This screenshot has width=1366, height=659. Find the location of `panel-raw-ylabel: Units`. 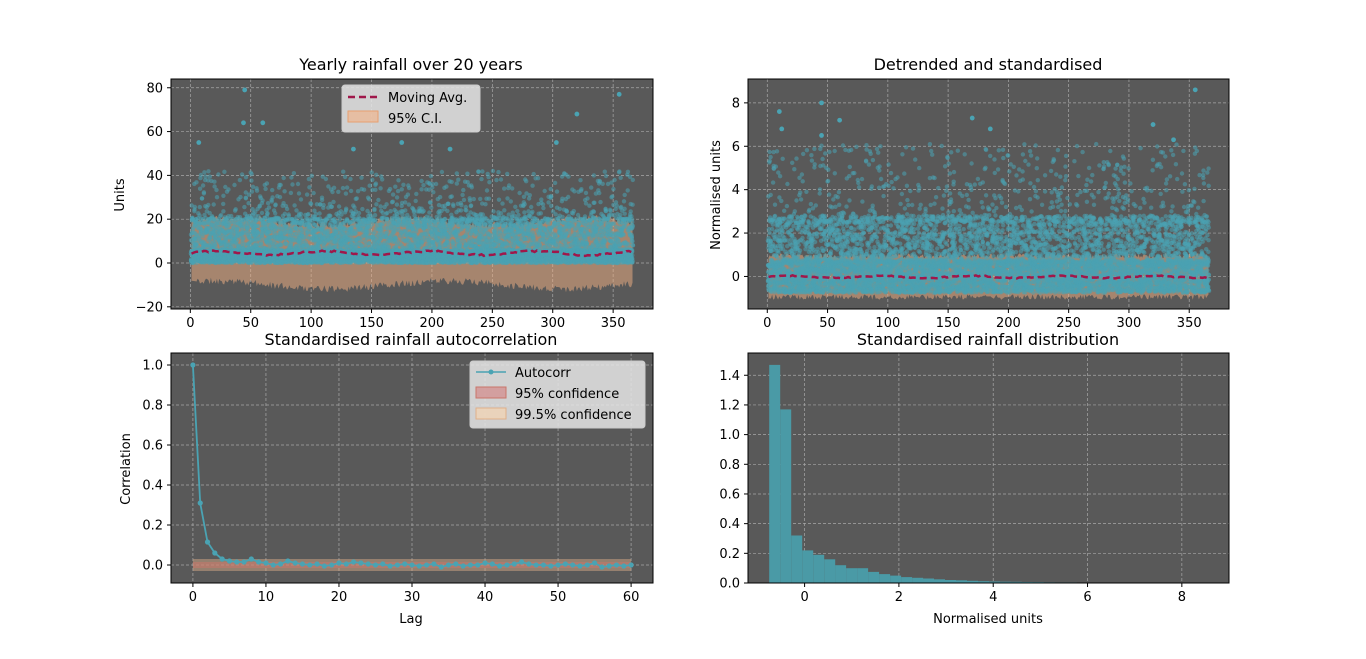

panel-raw-ylabel: Units is located at coordinates (120, 194).